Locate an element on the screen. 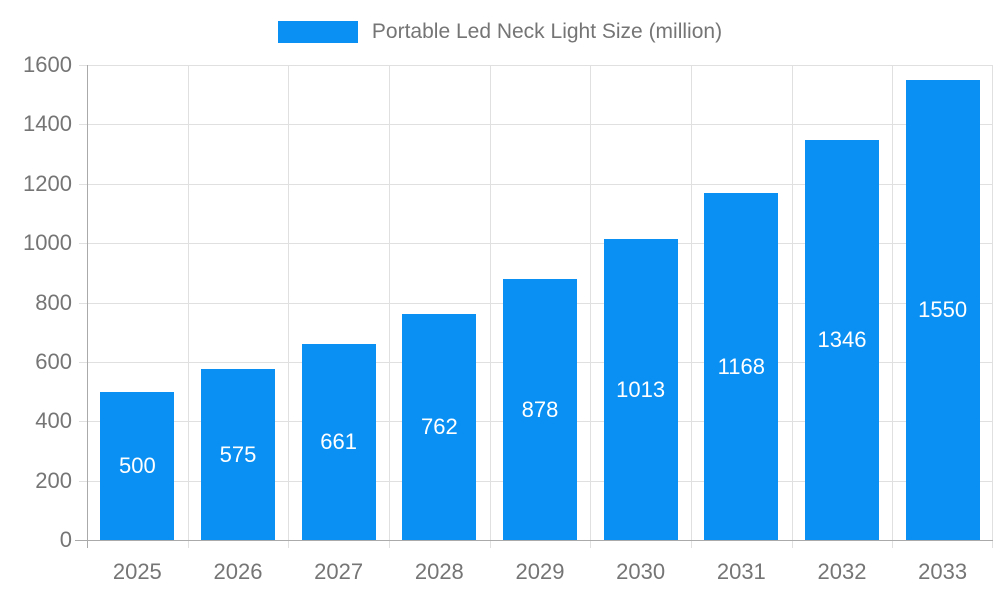 The image size is (1000, 600). bar: 762 is located at coordinates (439, 426).